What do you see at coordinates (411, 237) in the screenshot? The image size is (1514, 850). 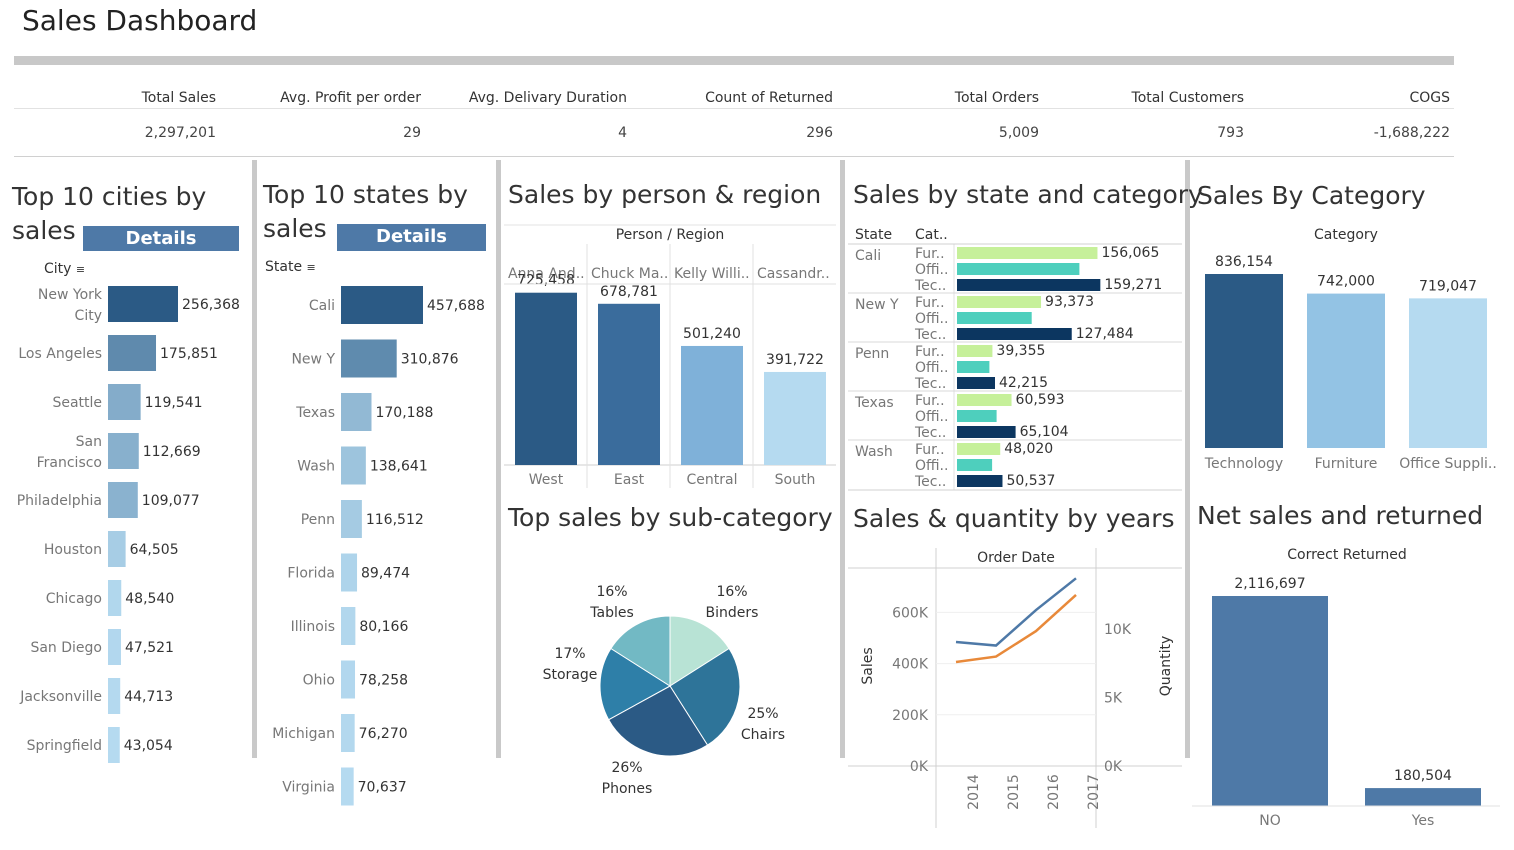 I see `states-details-button: Details` at bounding box center [411, 237].